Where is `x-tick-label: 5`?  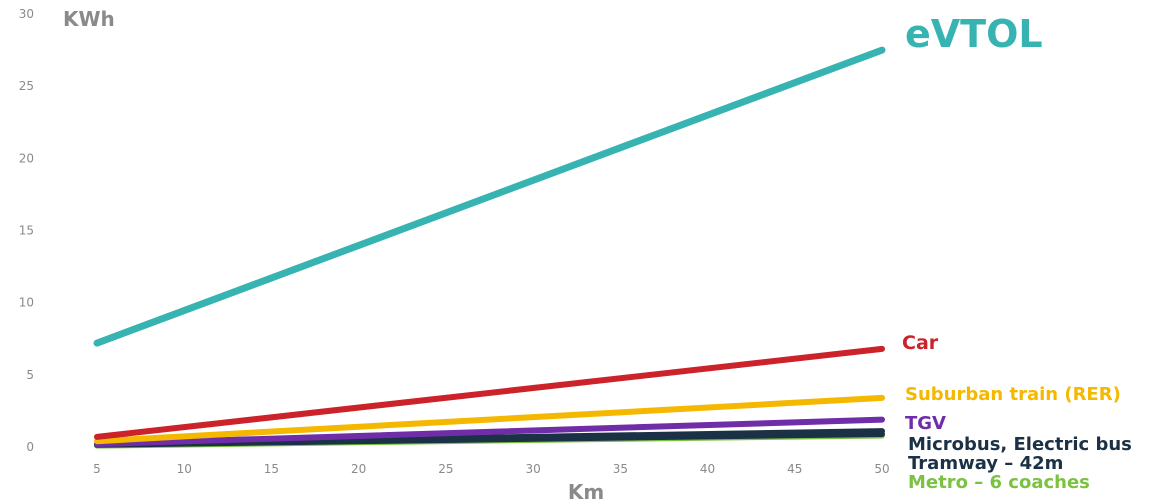 x-tick-label: 5 is located at coordinates (97, 469).